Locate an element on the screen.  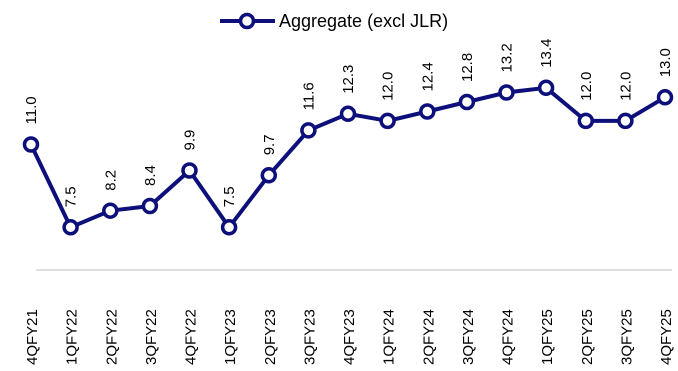
x-tick-label: 1QFY24 is located at coordinates (389, 337).